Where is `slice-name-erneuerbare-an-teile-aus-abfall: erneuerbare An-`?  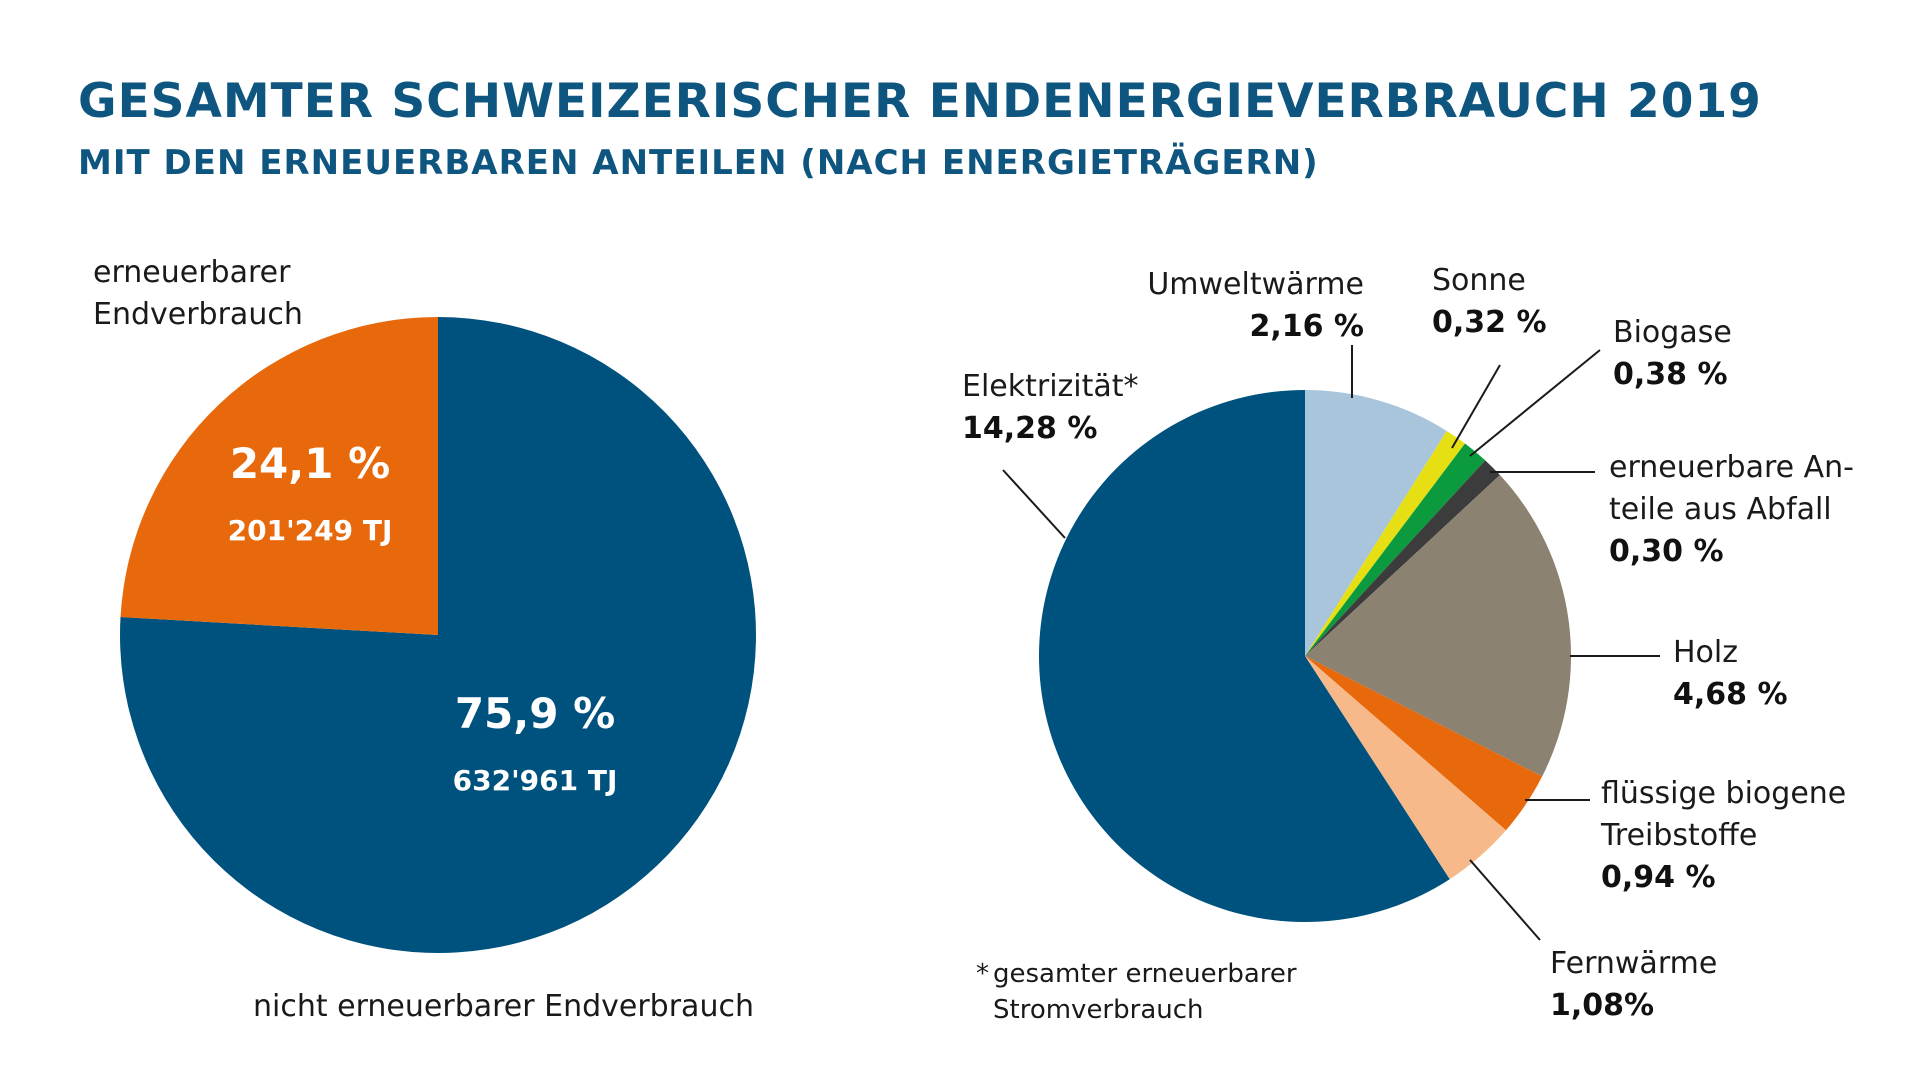
slice-name-erneuerbare-an-teile-aus-abfall: erneuerbare An- is located at coordinates (1731, 467).